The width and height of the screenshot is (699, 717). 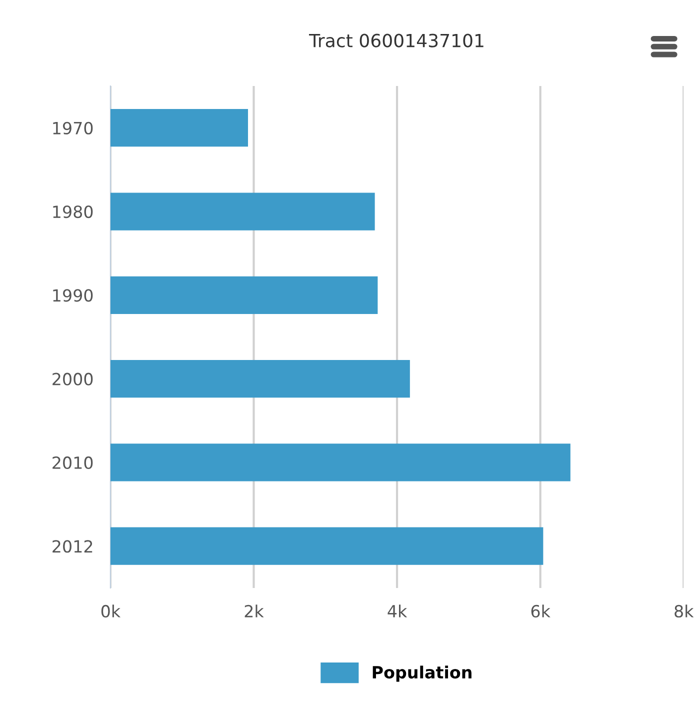 What do you see at coordinates (72, 463) in the screenshot?
I see `y-tick-label: 2010` at bounding box center [72, 463].